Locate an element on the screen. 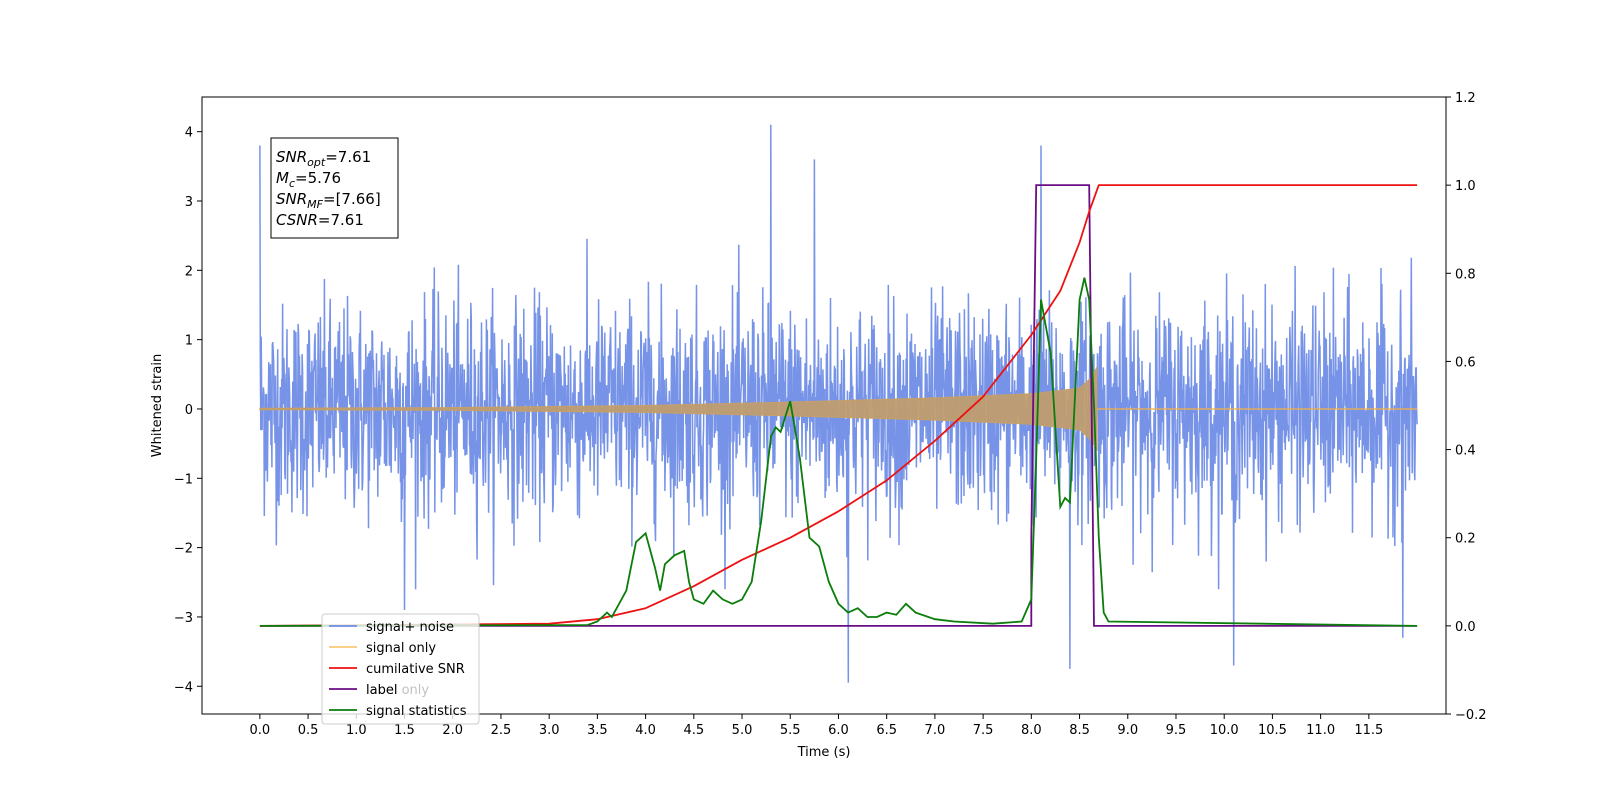  x-tick-label: 3.5 is located at coordinates (597, 730).